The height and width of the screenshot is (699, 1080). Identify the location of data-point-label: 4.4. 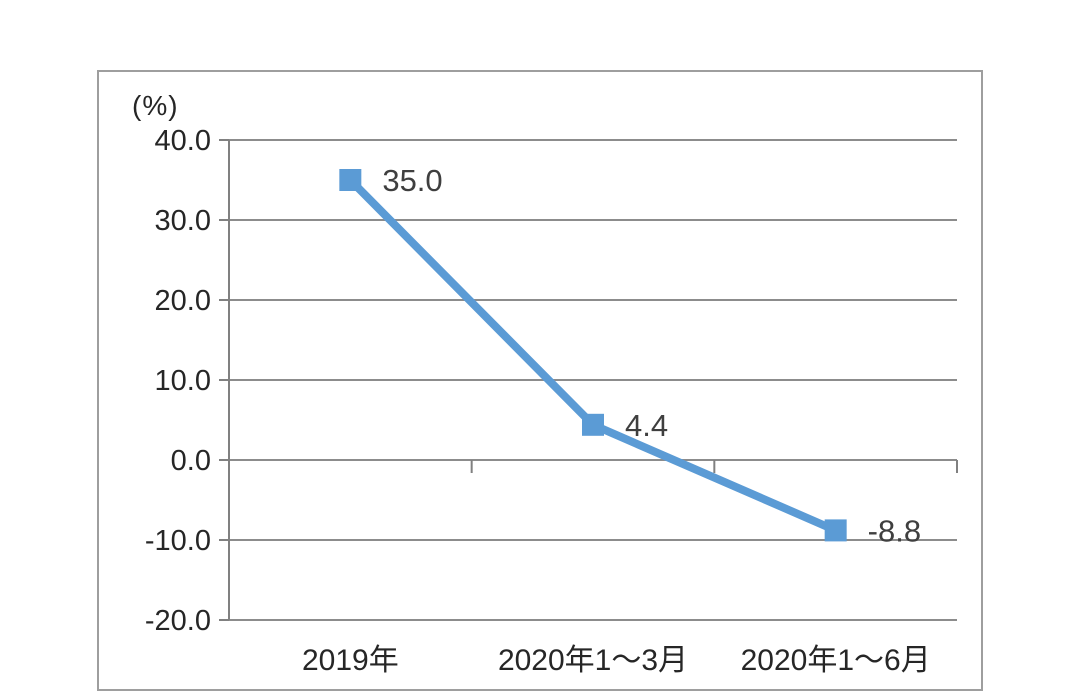
(646, 425).